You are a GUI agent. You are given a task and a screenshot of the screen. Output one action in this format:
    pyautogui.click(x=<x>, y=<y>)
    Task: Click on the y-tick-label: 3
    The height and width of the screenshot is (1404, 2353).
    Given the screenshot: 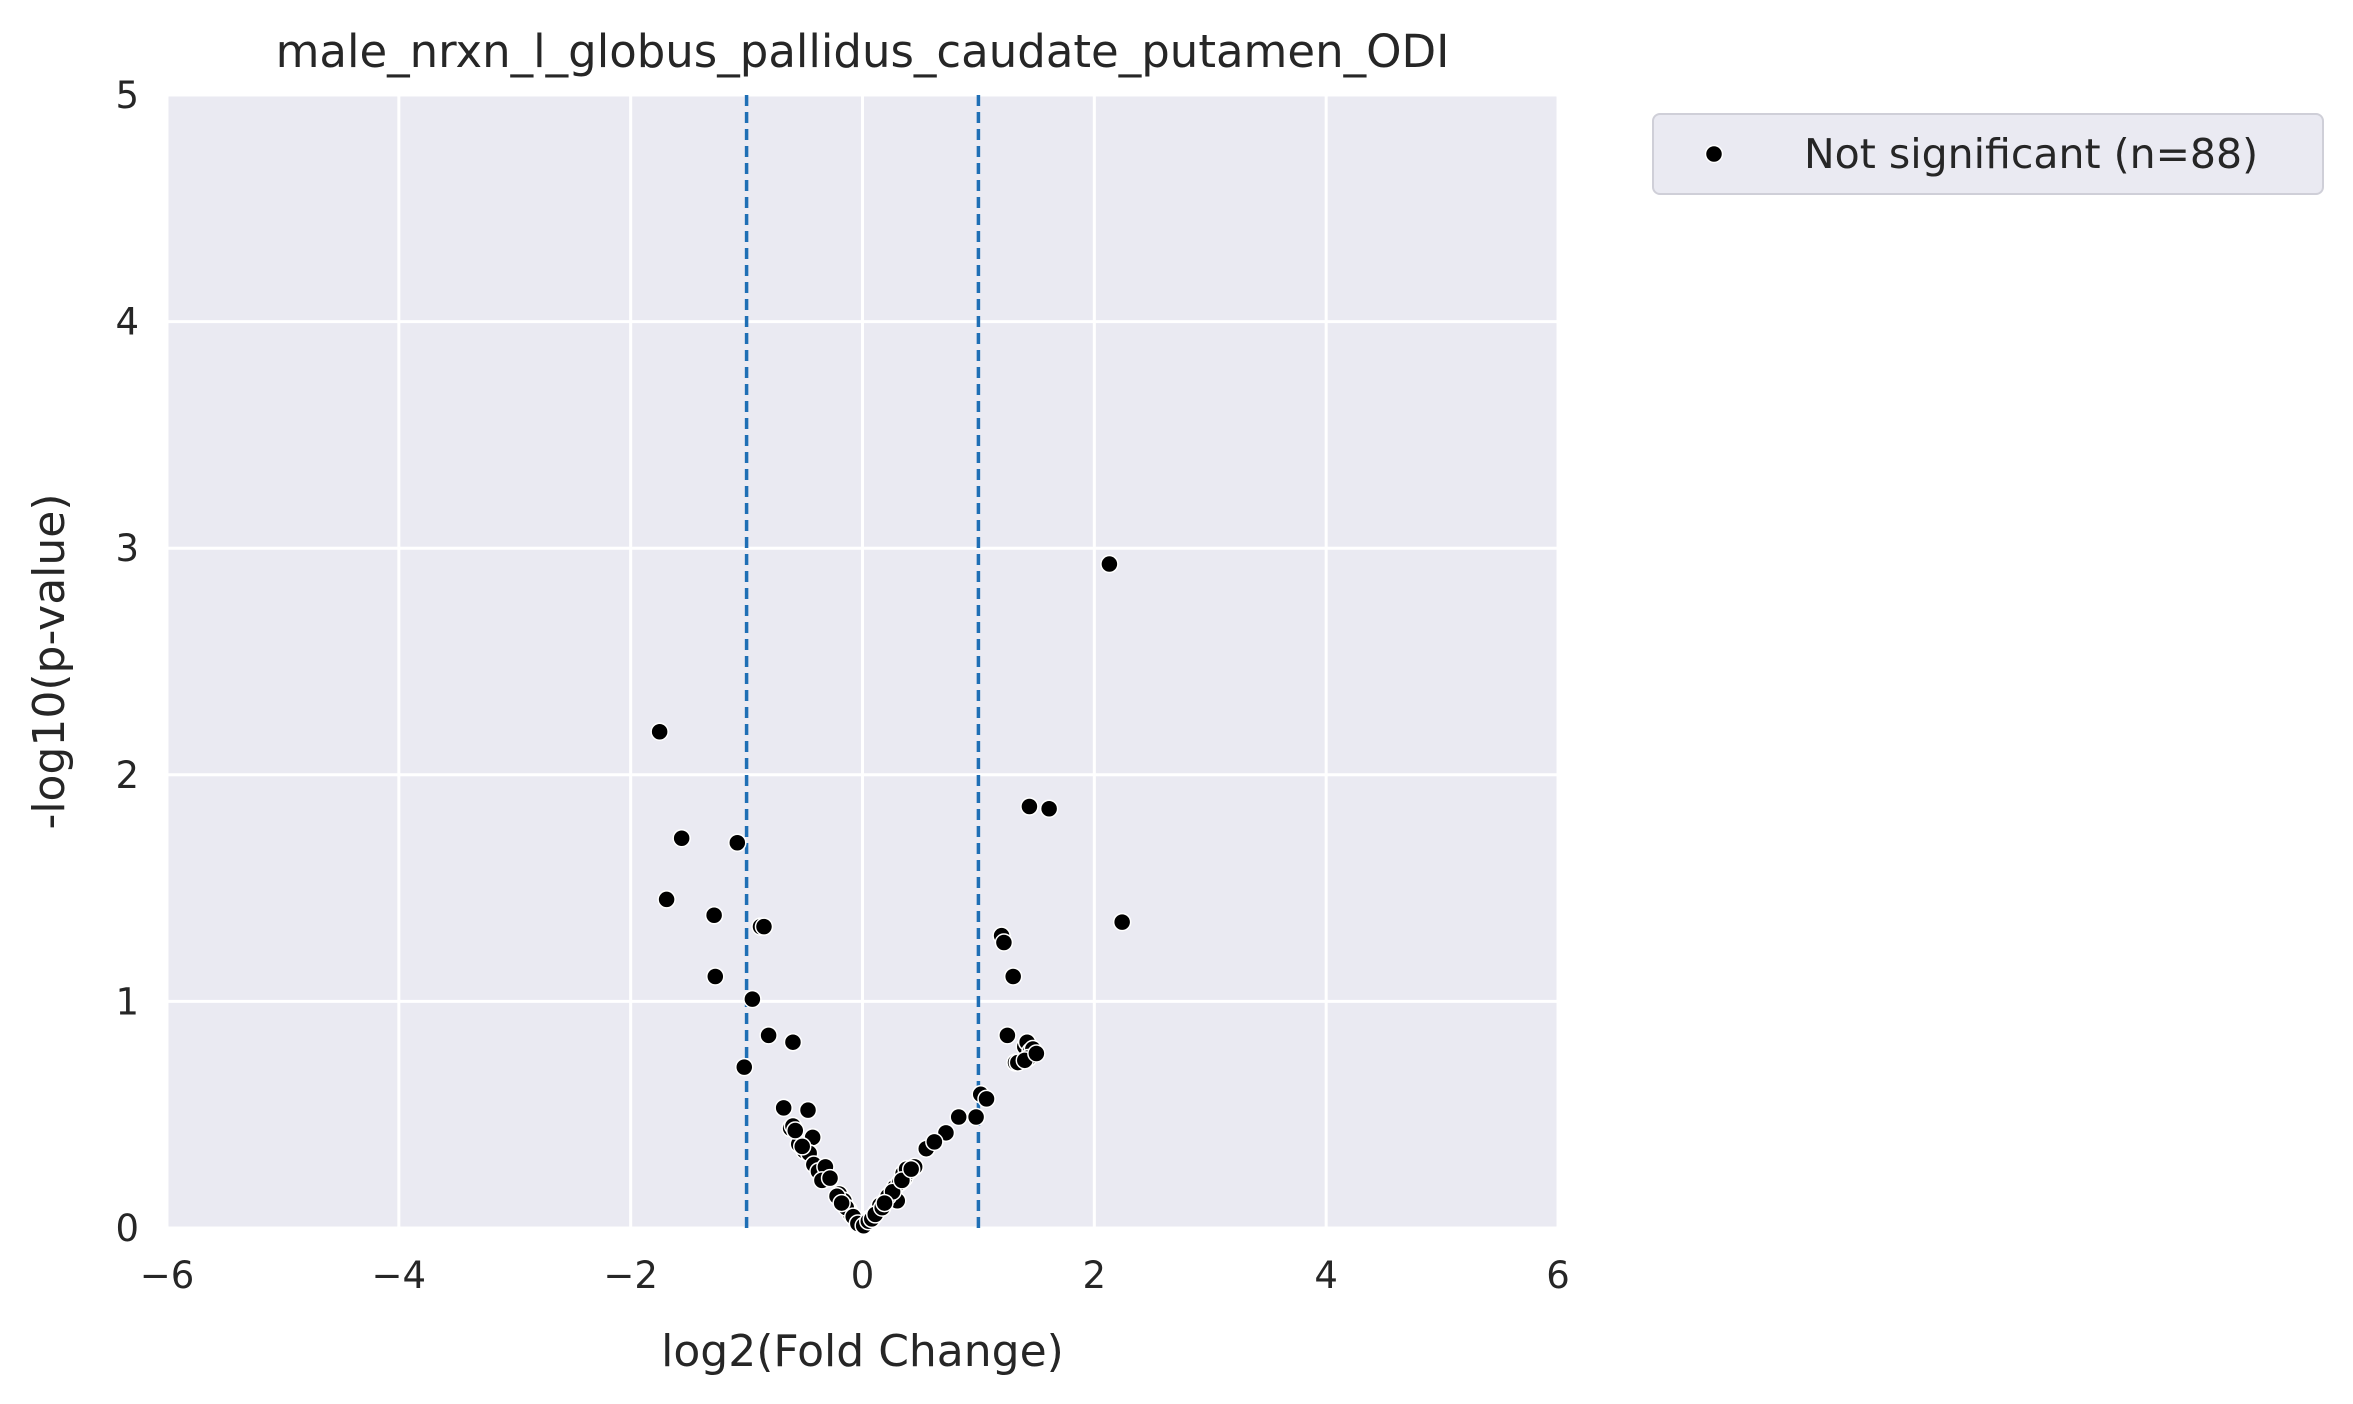 What is the action you would take?
    pyautogui.click(x=127, y=548)
    